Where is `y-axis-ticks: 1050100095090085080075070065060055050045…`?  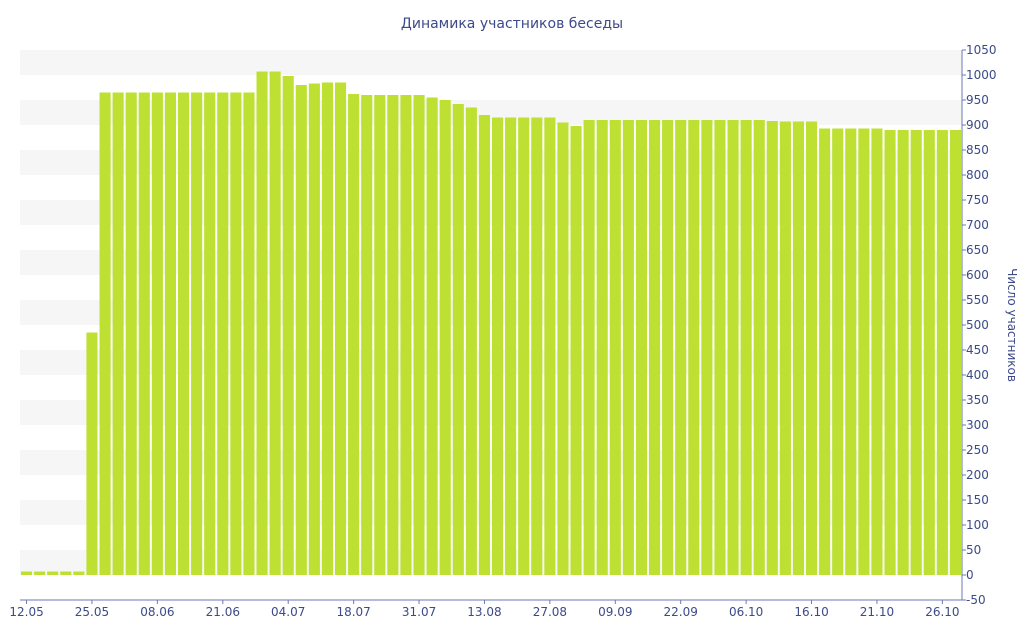
y-axis-ticks: 1050100095090085080075070065060055050045… is located at coordinates (979, 325).